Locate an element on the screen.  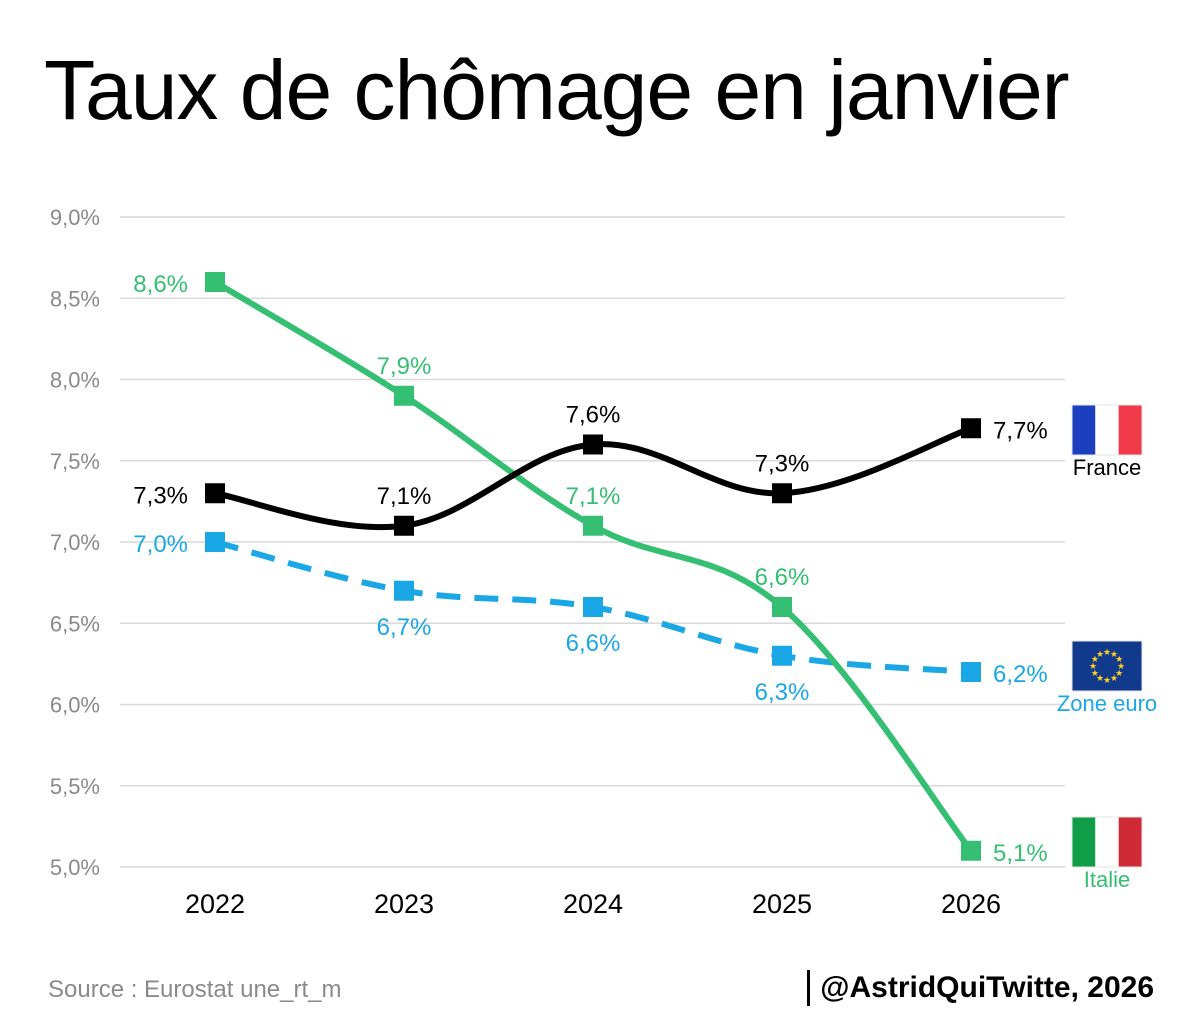
x-tick-label: 2022 is located at coordinates (215, 904).